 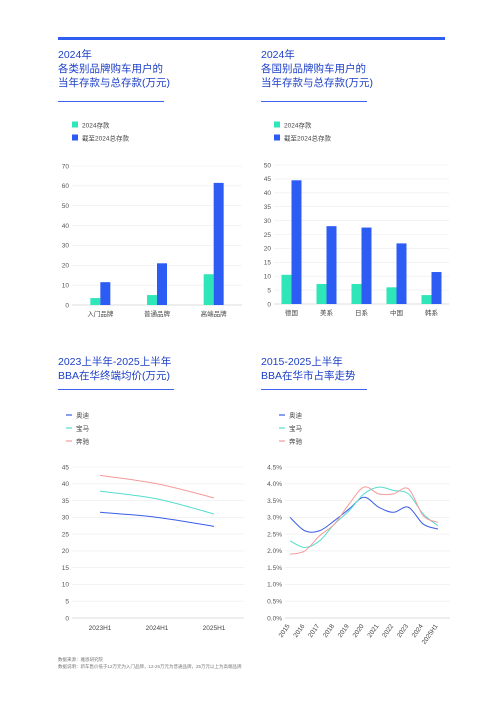 What do you see at coordinates (344, 631) in the screenshot?
I see `chart4-xtick-label: 2019` at bounding box center [344, 631].